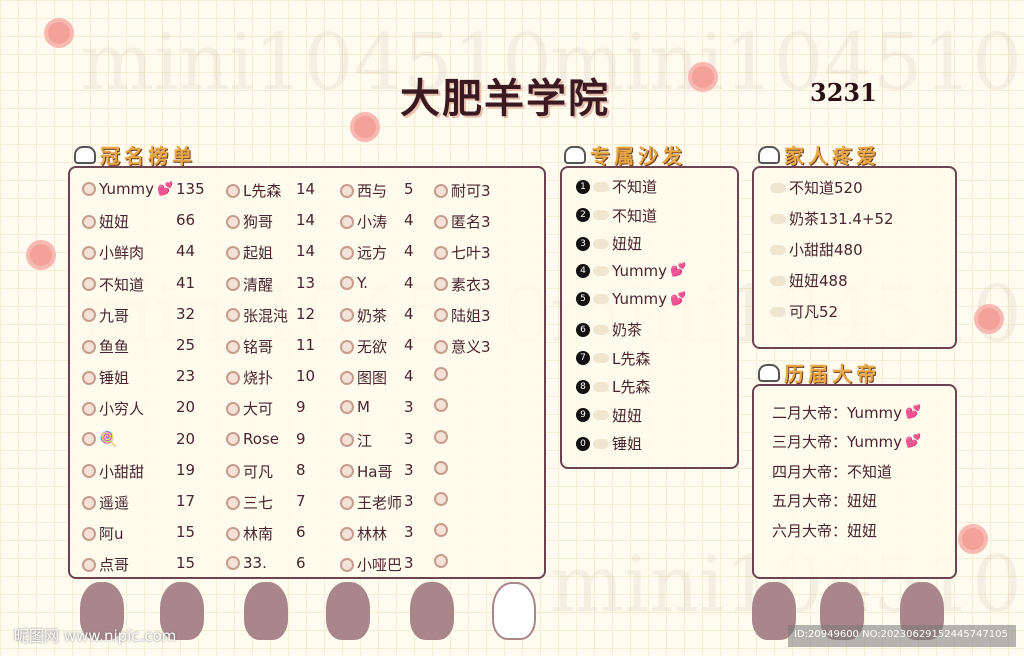 The image size is (1024, 656). I want to click on ranking-entry: 耐可3, so click(462, 190).